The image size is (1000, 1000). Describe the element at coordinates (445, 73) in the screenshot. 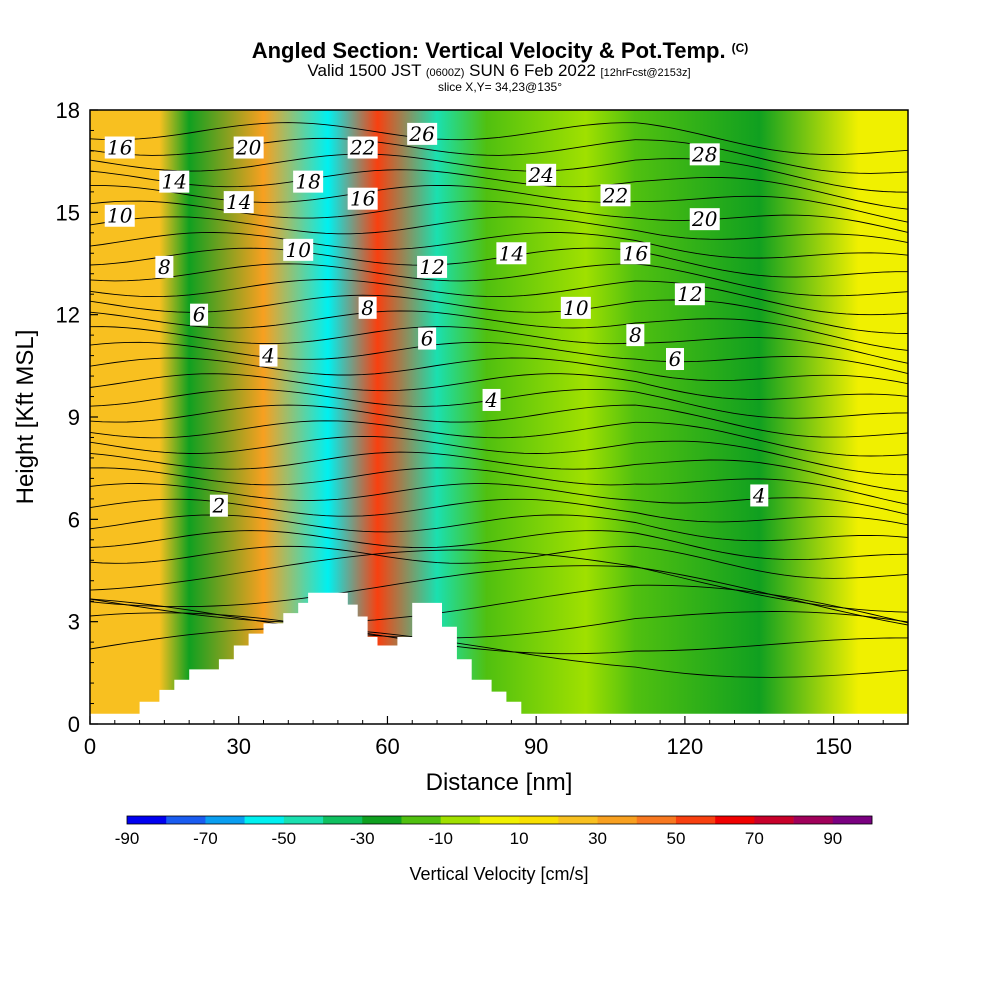

I see `valid-time-utc: (0600Z)` at that location.